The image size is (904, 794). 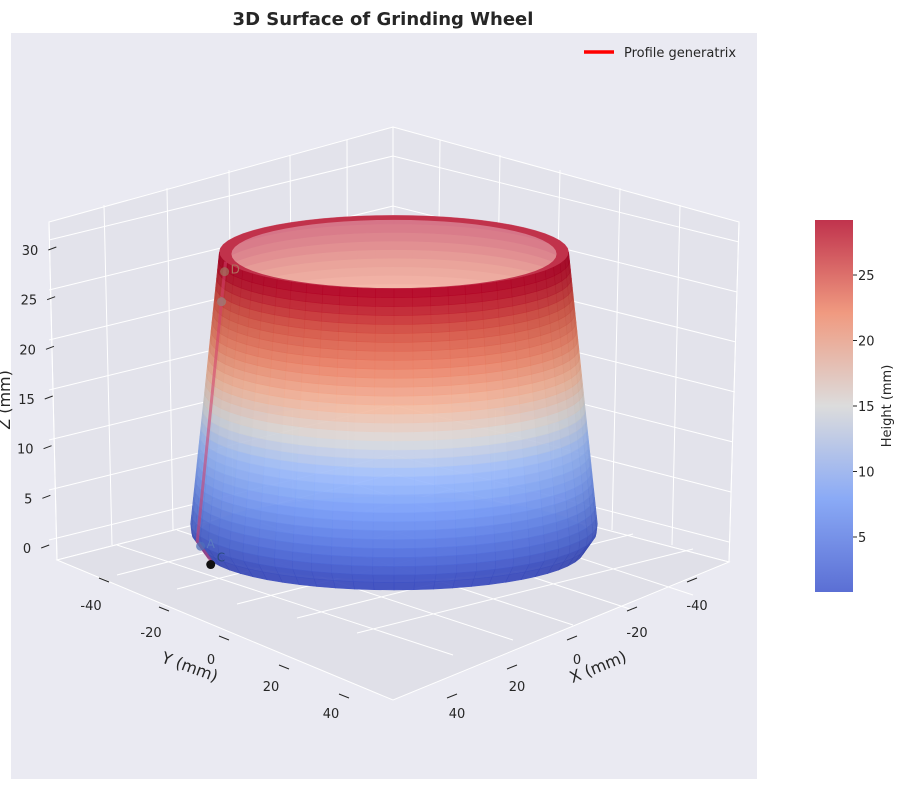 I want to click on profile-point-label: C, so click(x=221, y=558).